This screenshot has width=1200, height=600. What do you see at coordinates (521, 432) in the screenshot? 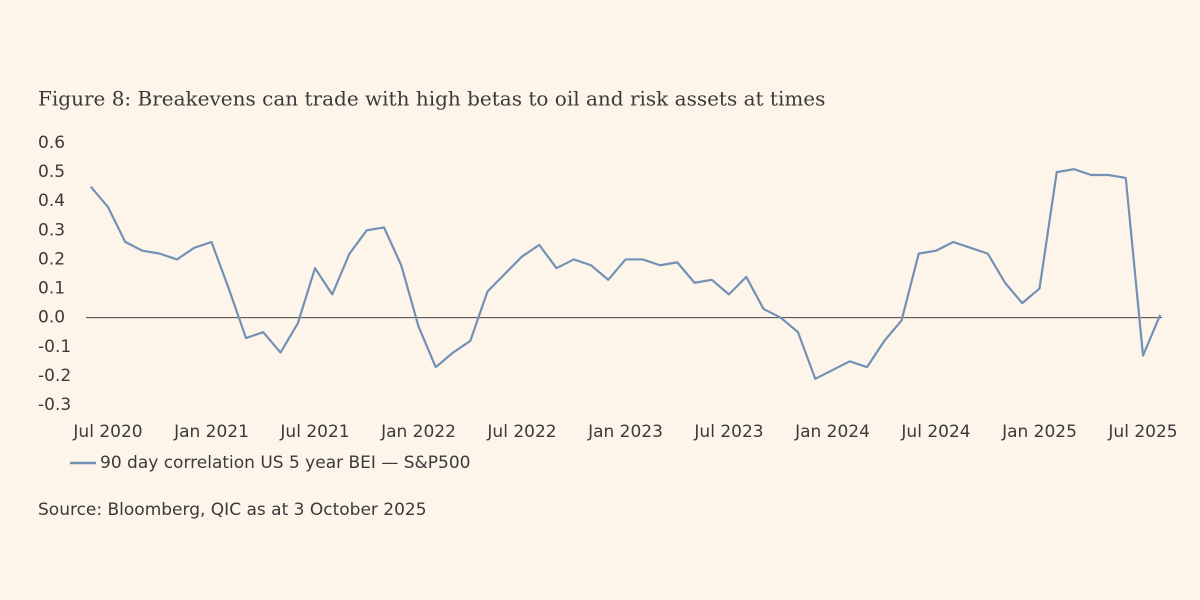
I see `x-tick-label: Jul 2022` at bounding box center [521, 432].